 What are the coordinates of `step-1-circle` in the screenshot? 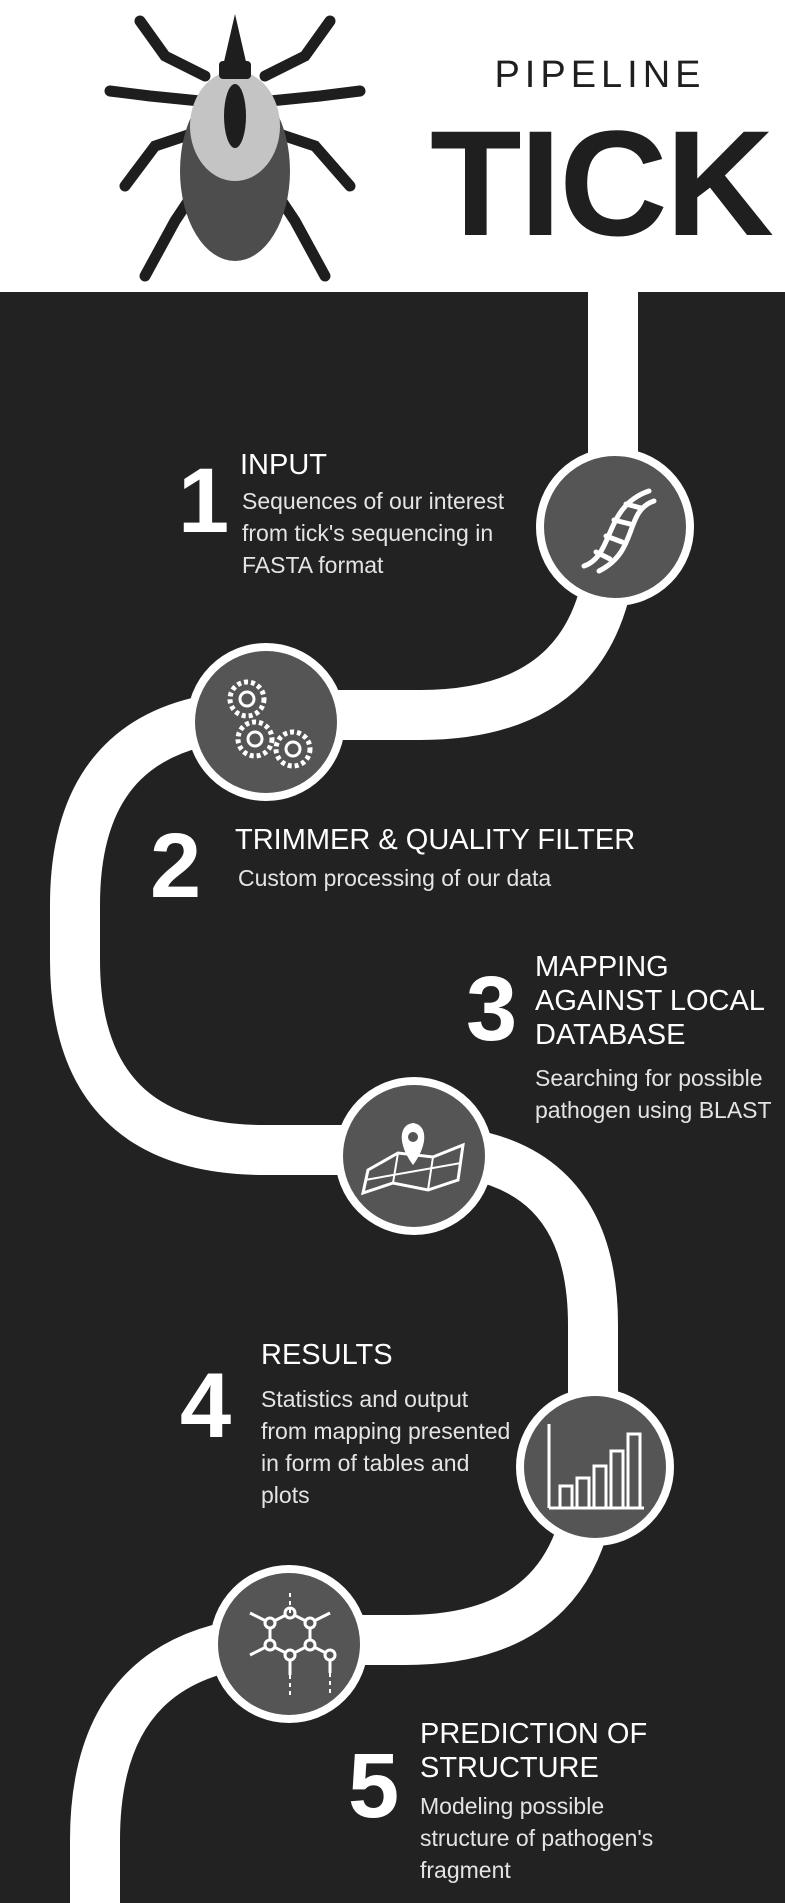 It's located at (615, 527).